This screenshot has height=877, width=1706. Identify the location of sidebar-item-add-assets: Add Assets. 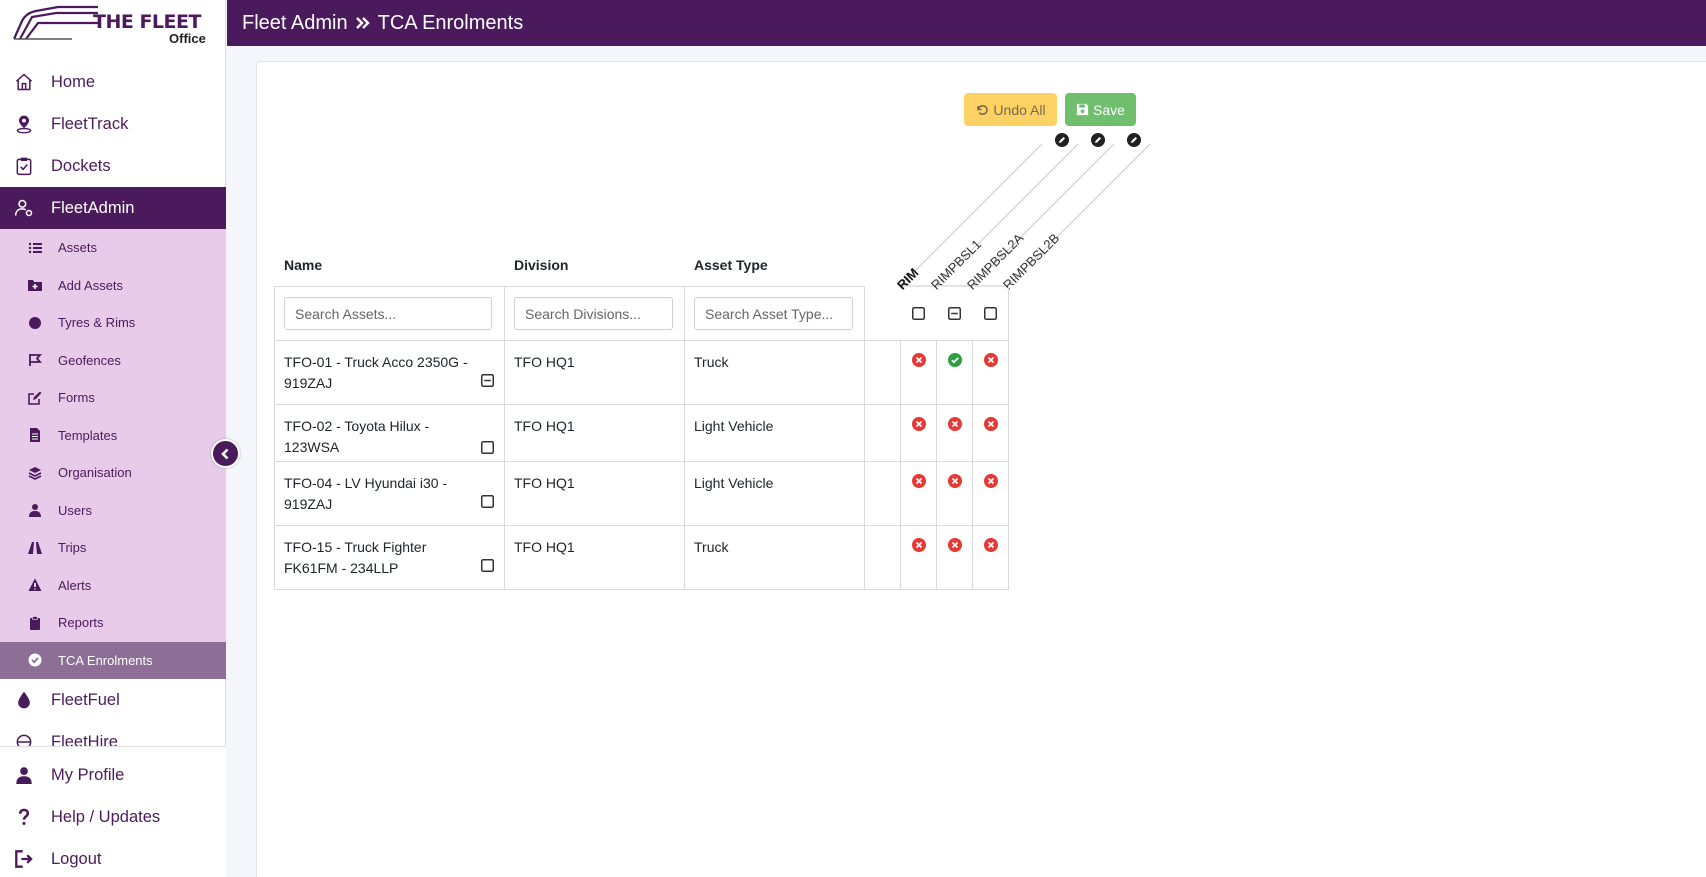
(113, 286).